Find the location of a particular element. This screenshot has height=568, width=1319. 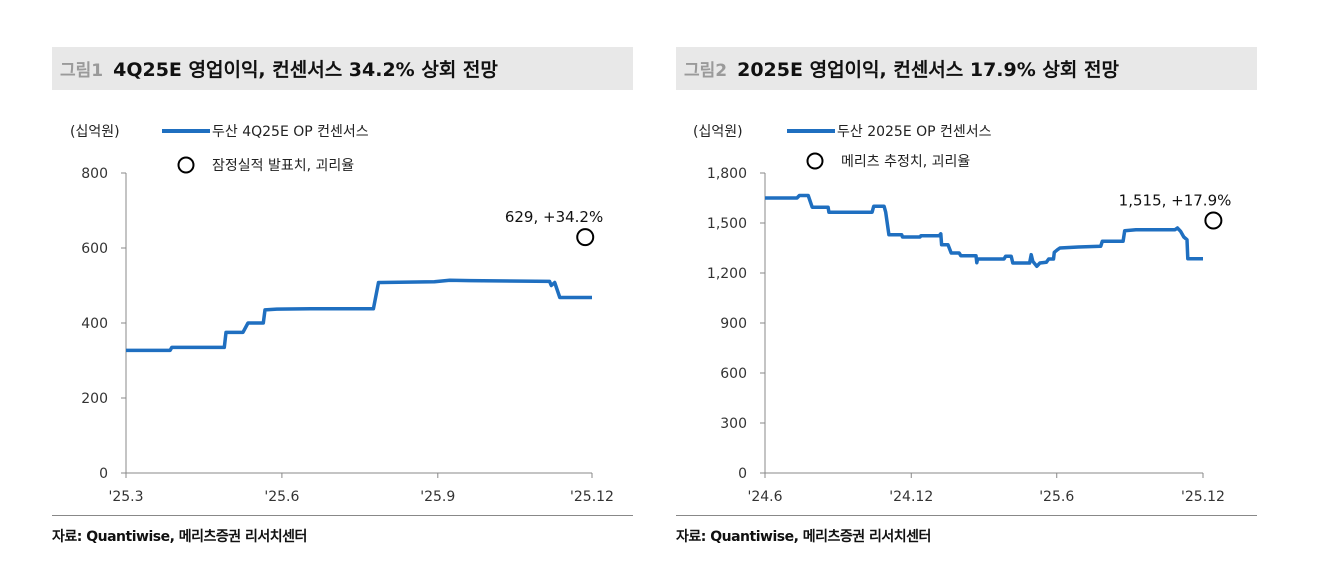

figure1-header: 그림1 4Q25E 영업이익, 컨센서스 34.2% 상회 전망 is located at coordinates (342, 68).